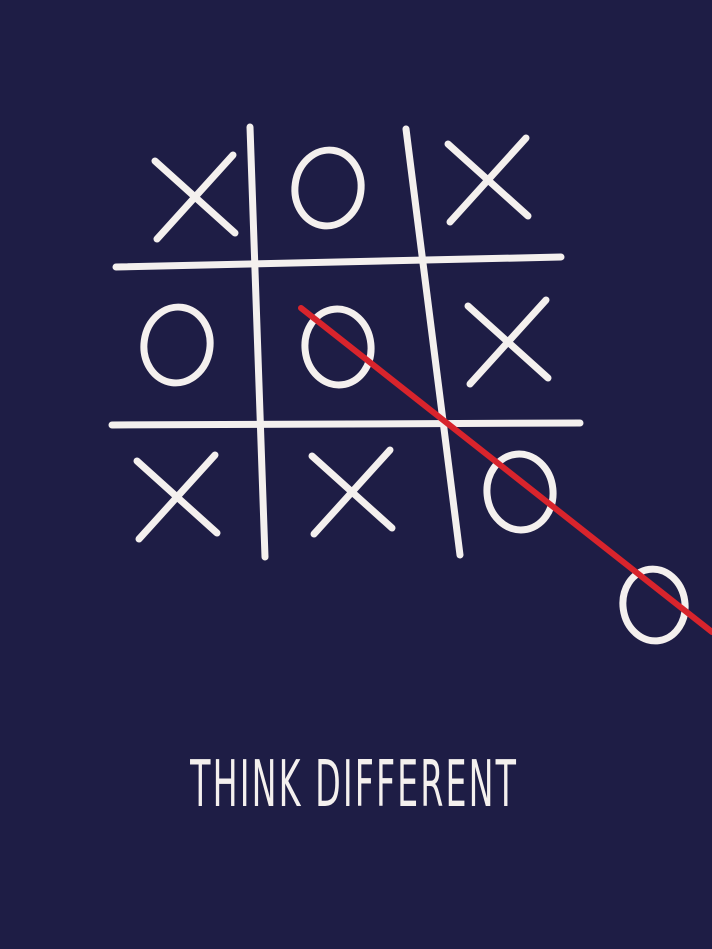 The width and height of the screenshot is (712, 949). What do you see at coordinates (177, 345) in the screenshot?
I see `cell-2-1-o-mark` at bounding box center [177, 345].